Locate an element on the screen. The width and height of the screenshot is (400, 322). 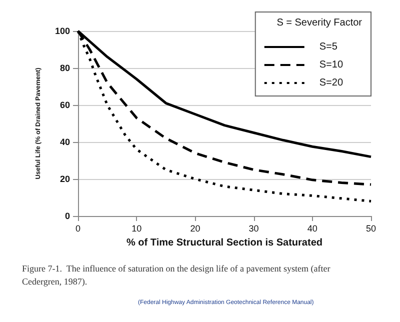
y-tick-label: 40 is located at coordinates (65, 142).